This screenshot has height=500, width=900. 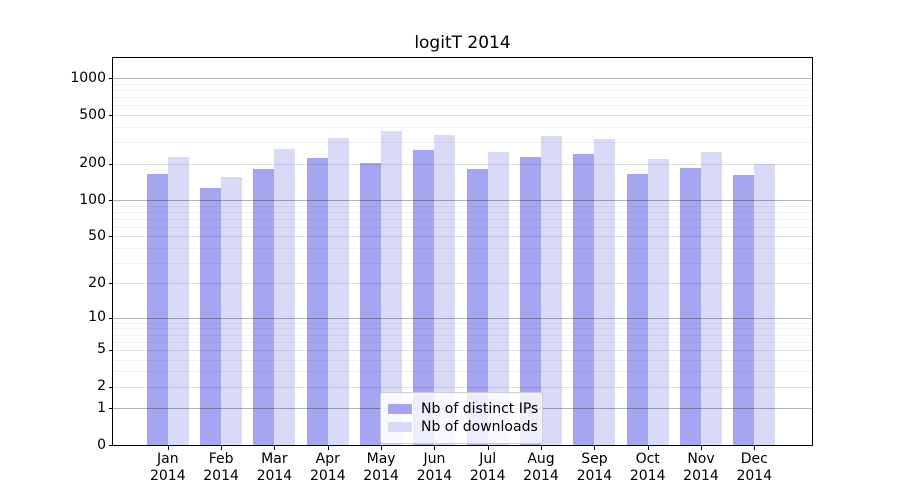 I want to click on x-tick-month: Feb, so click(x=221, y=459).